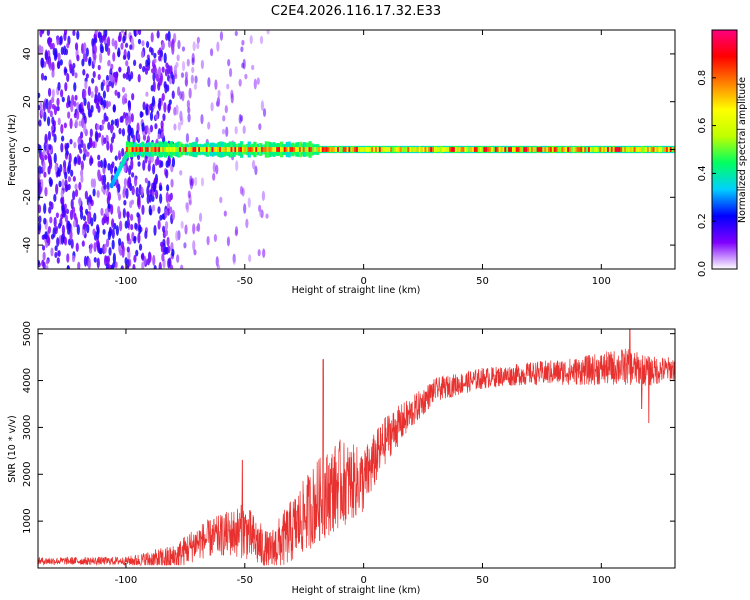 The height and width of the screenshot is (600, 750). Describe the element at coordinates (125, 156) in the screenshot. I see `spectrogram-chirp-cell` at that location.